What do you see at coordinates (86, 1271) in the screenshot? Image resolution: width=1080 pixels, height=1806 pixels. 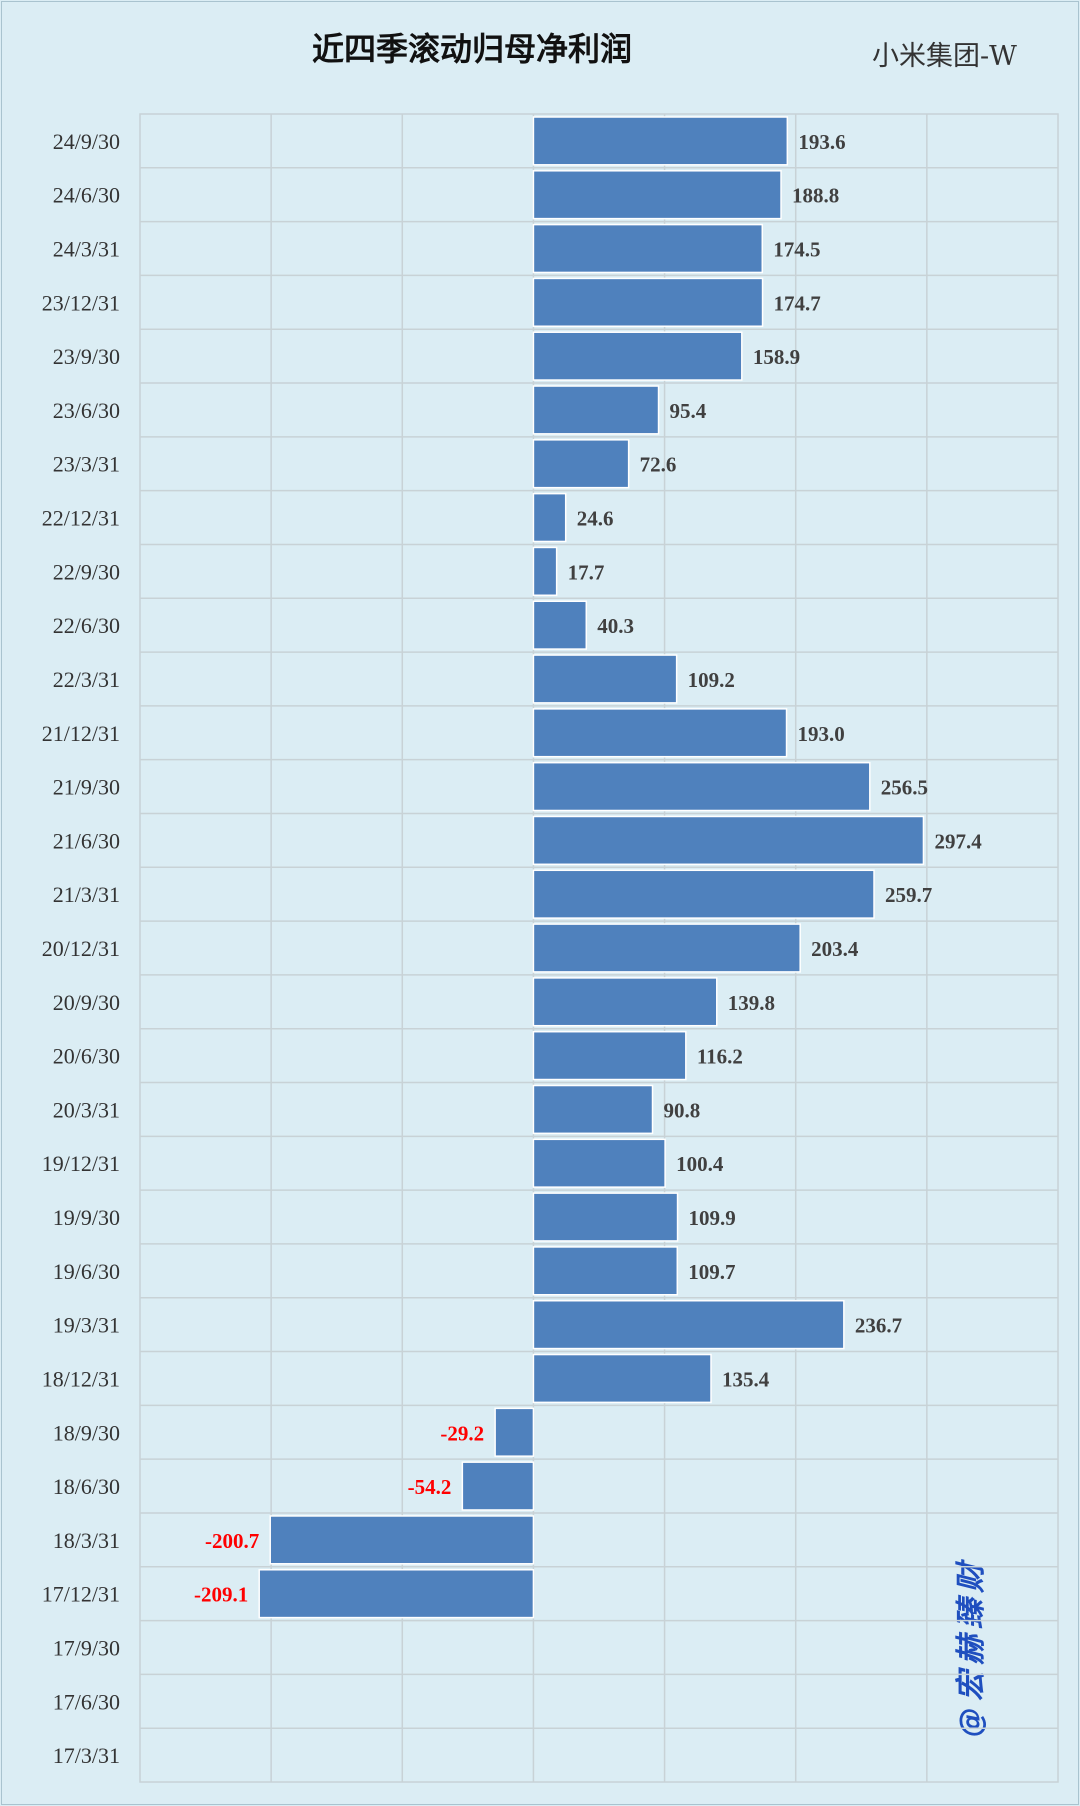 I see `category-label: 19/6/30` at bounding box center [86, 1271].